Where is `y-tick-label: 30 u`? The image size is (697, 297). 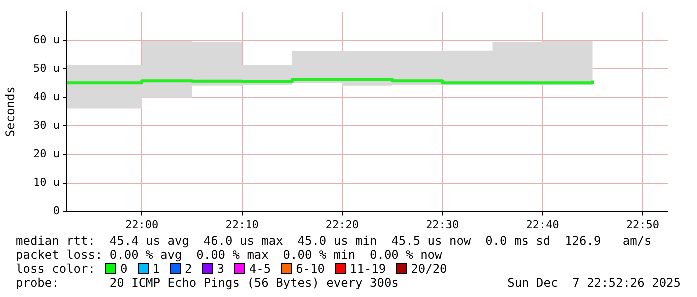
y-tick-label: 30 u is located at coordinates (47, 125).